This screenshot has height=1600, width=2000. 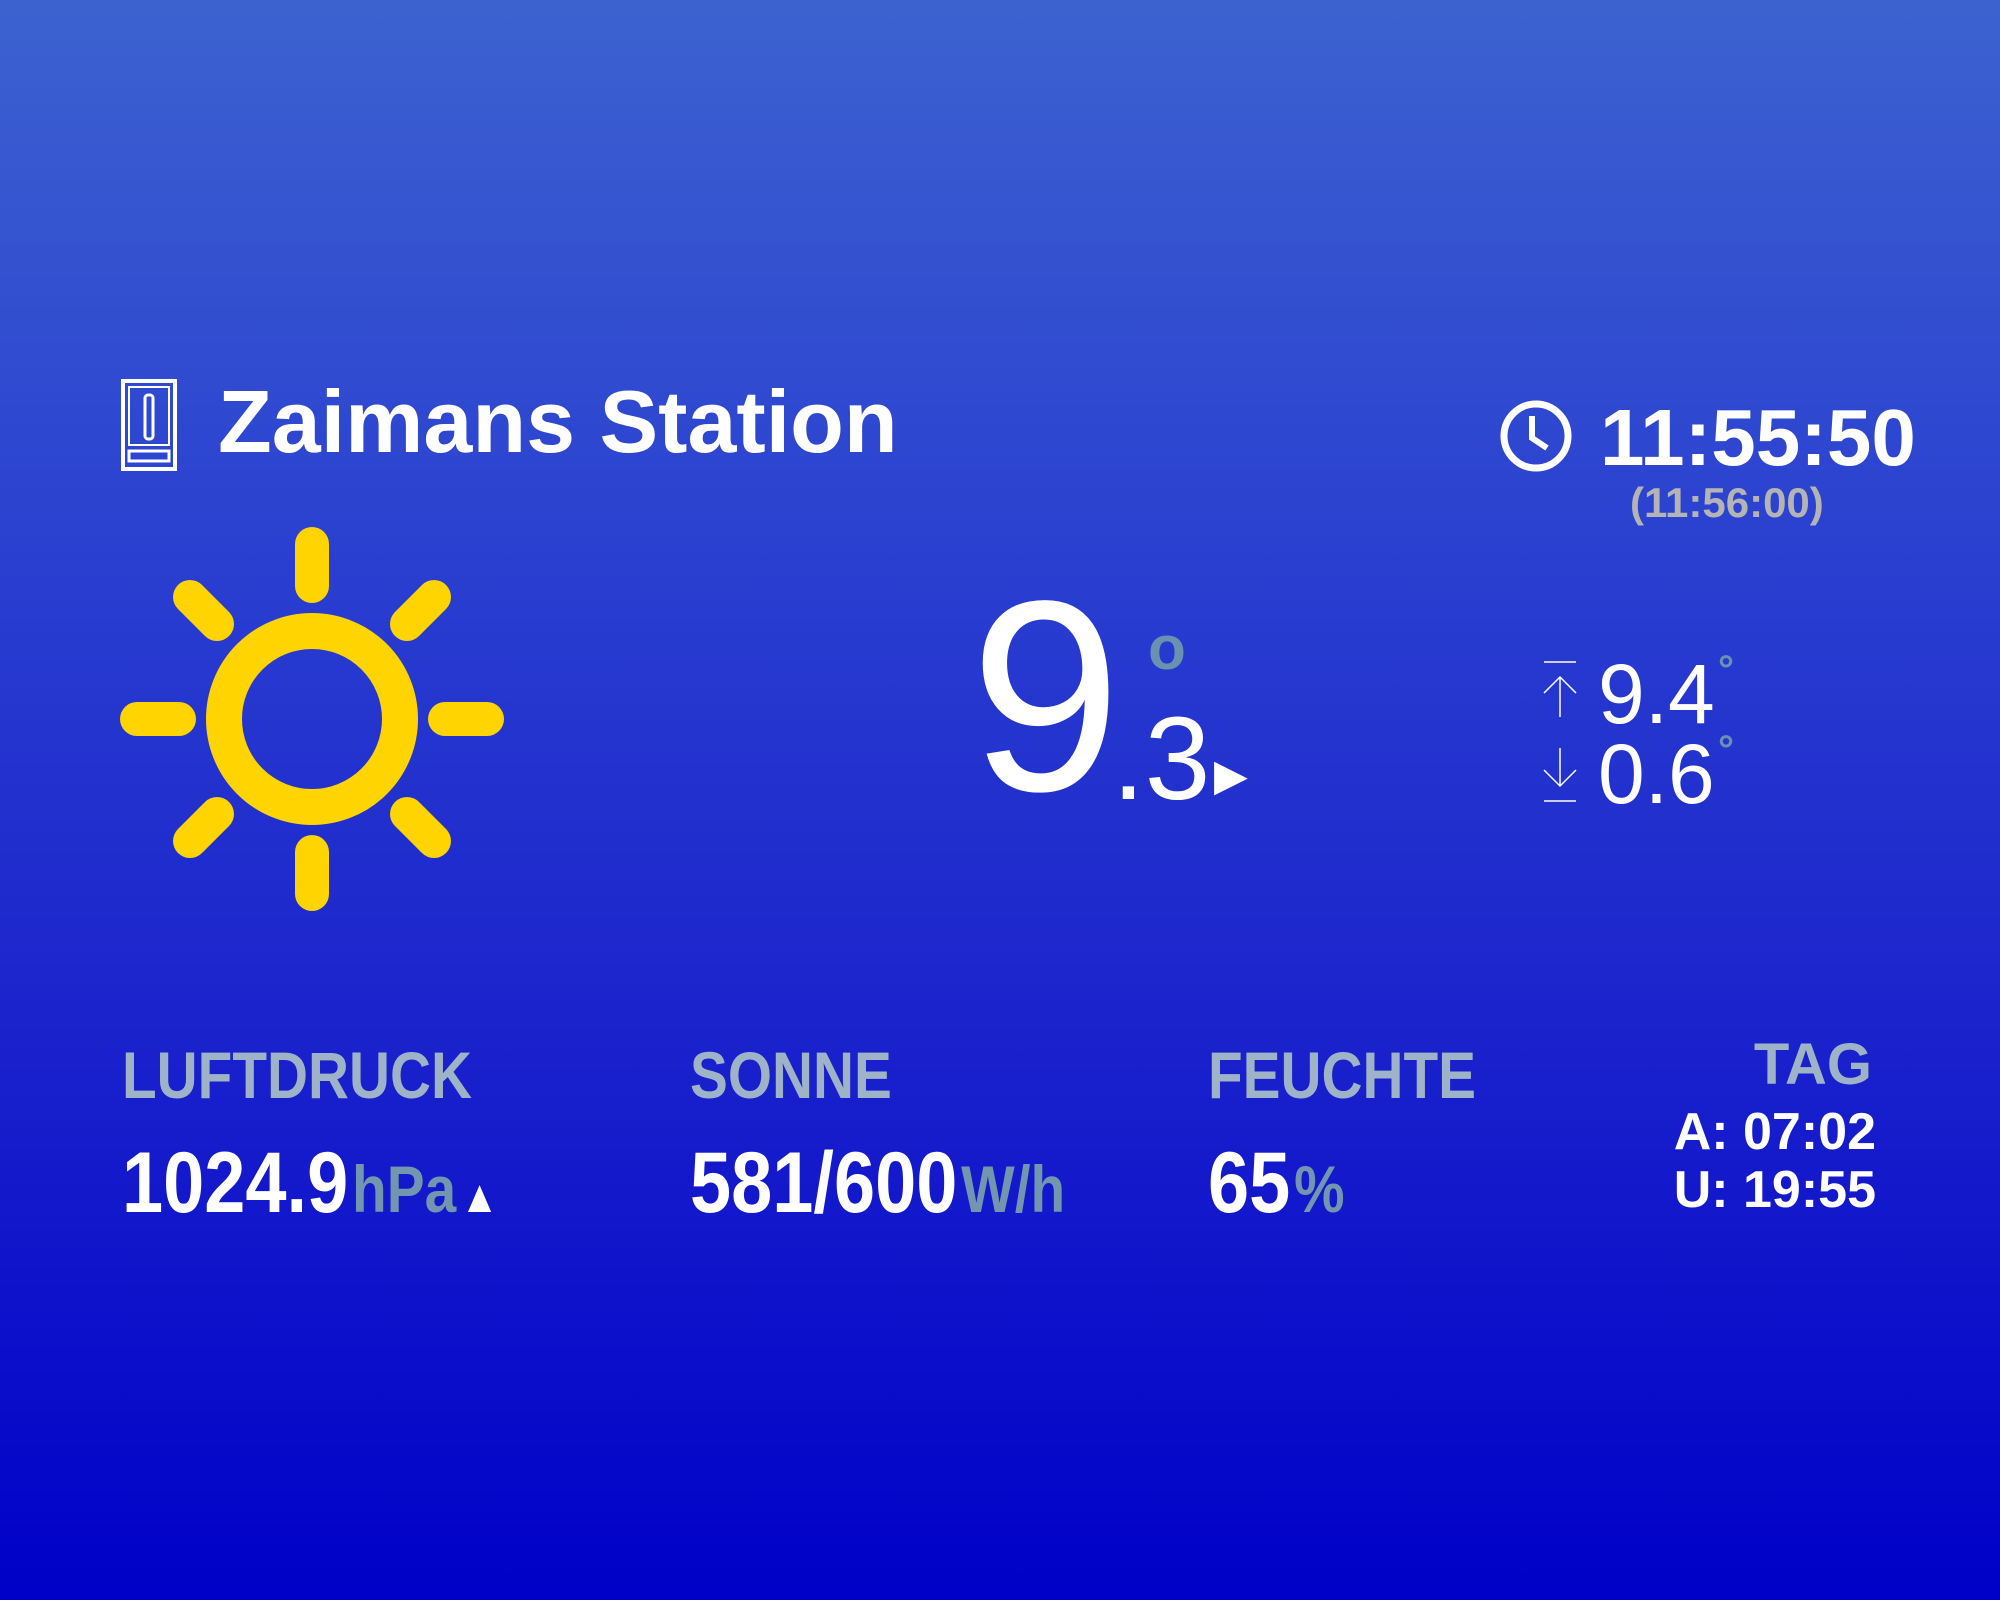 What do you see at coordinates (1774, 1132) in the screenshot?
I see `sunrise-time: A: 07:02` at bounding box center [1774, 1132].